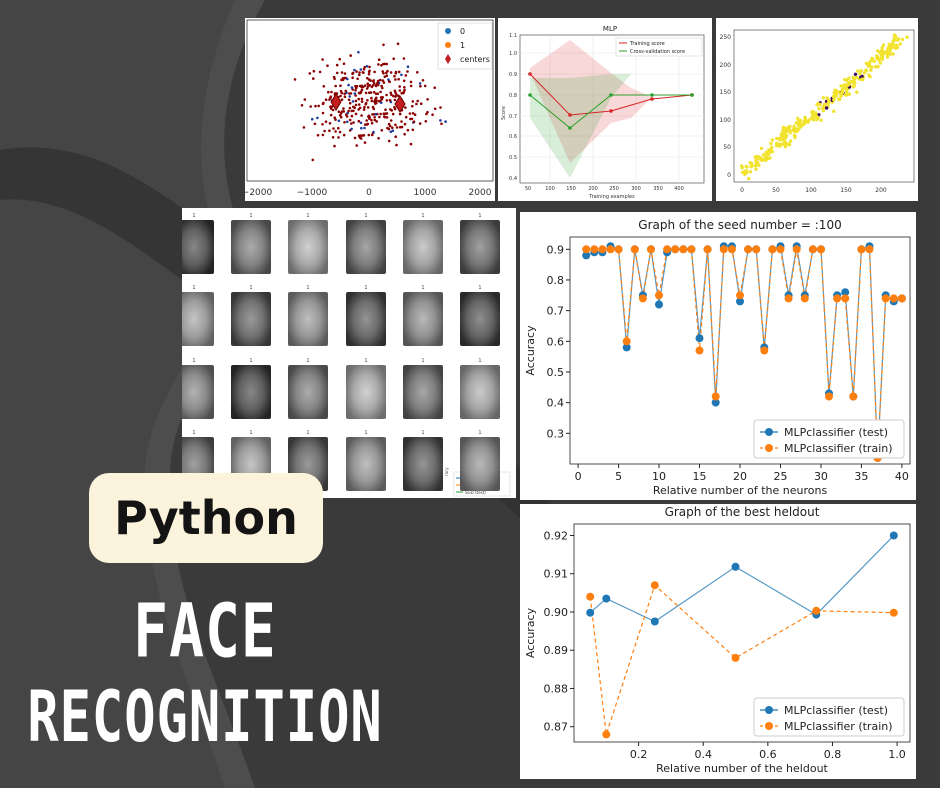 The height and width of the screenshot is (788, 940). What do you see at coordinates (205, 631) in the screenshot?
I see `title-line-1: FACE` at bounding box center [205, 631].